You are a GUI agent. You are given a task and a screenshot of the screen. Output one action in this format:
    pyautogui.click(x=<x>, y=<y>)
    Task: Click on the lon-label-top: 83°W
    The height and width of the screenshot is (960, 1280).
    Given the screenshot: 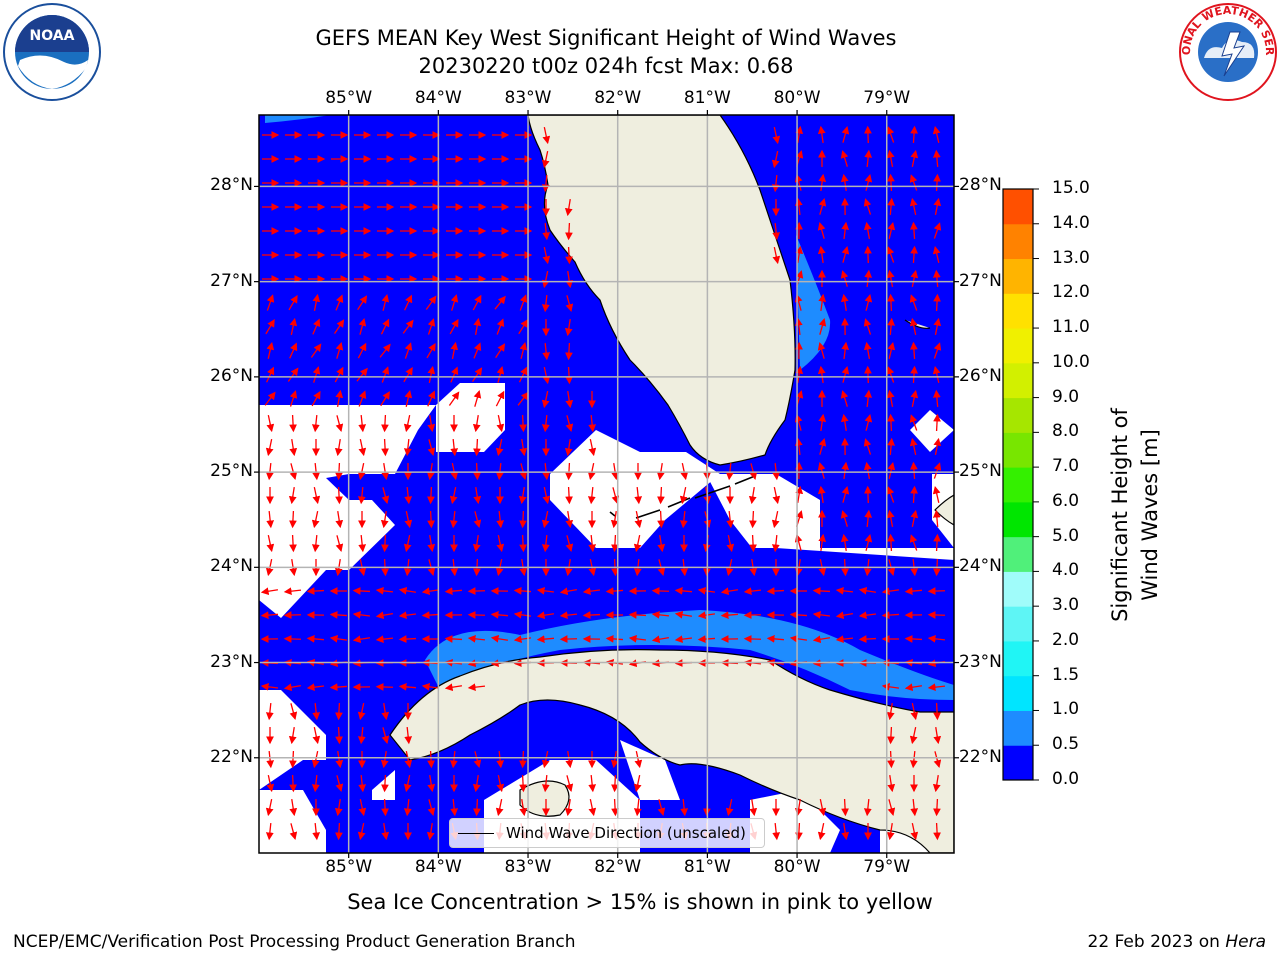 What is the action you would take?
    pyautogui.click(x=528, y=98)
    